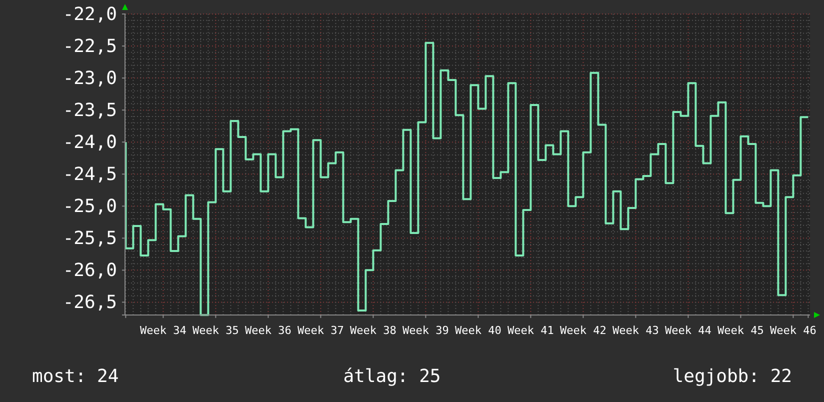 This screenshot has width=824, height=402. What do you see at coordinates (531, 331) in the screenshot?
I see `x-tick-label: Week 41` at bounding box center [531, 331].